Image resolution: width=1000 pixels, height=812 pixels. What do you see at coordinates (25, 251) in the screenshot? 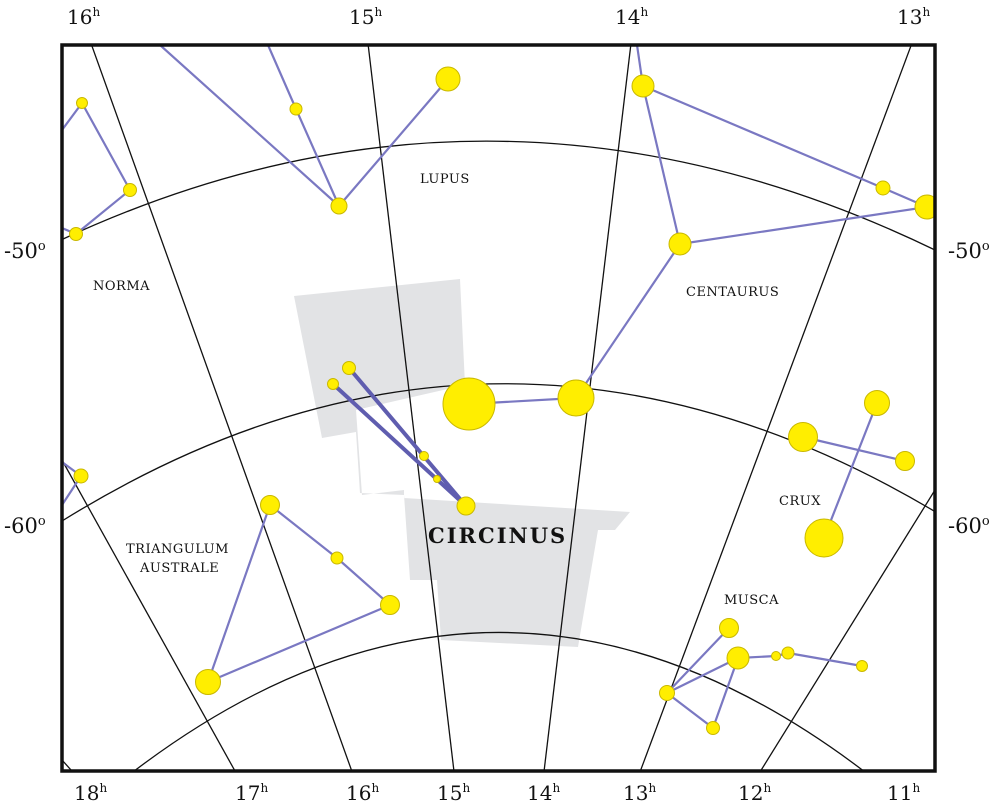
I see `dec-label-left: -50o` at bounding box center [25, 251].